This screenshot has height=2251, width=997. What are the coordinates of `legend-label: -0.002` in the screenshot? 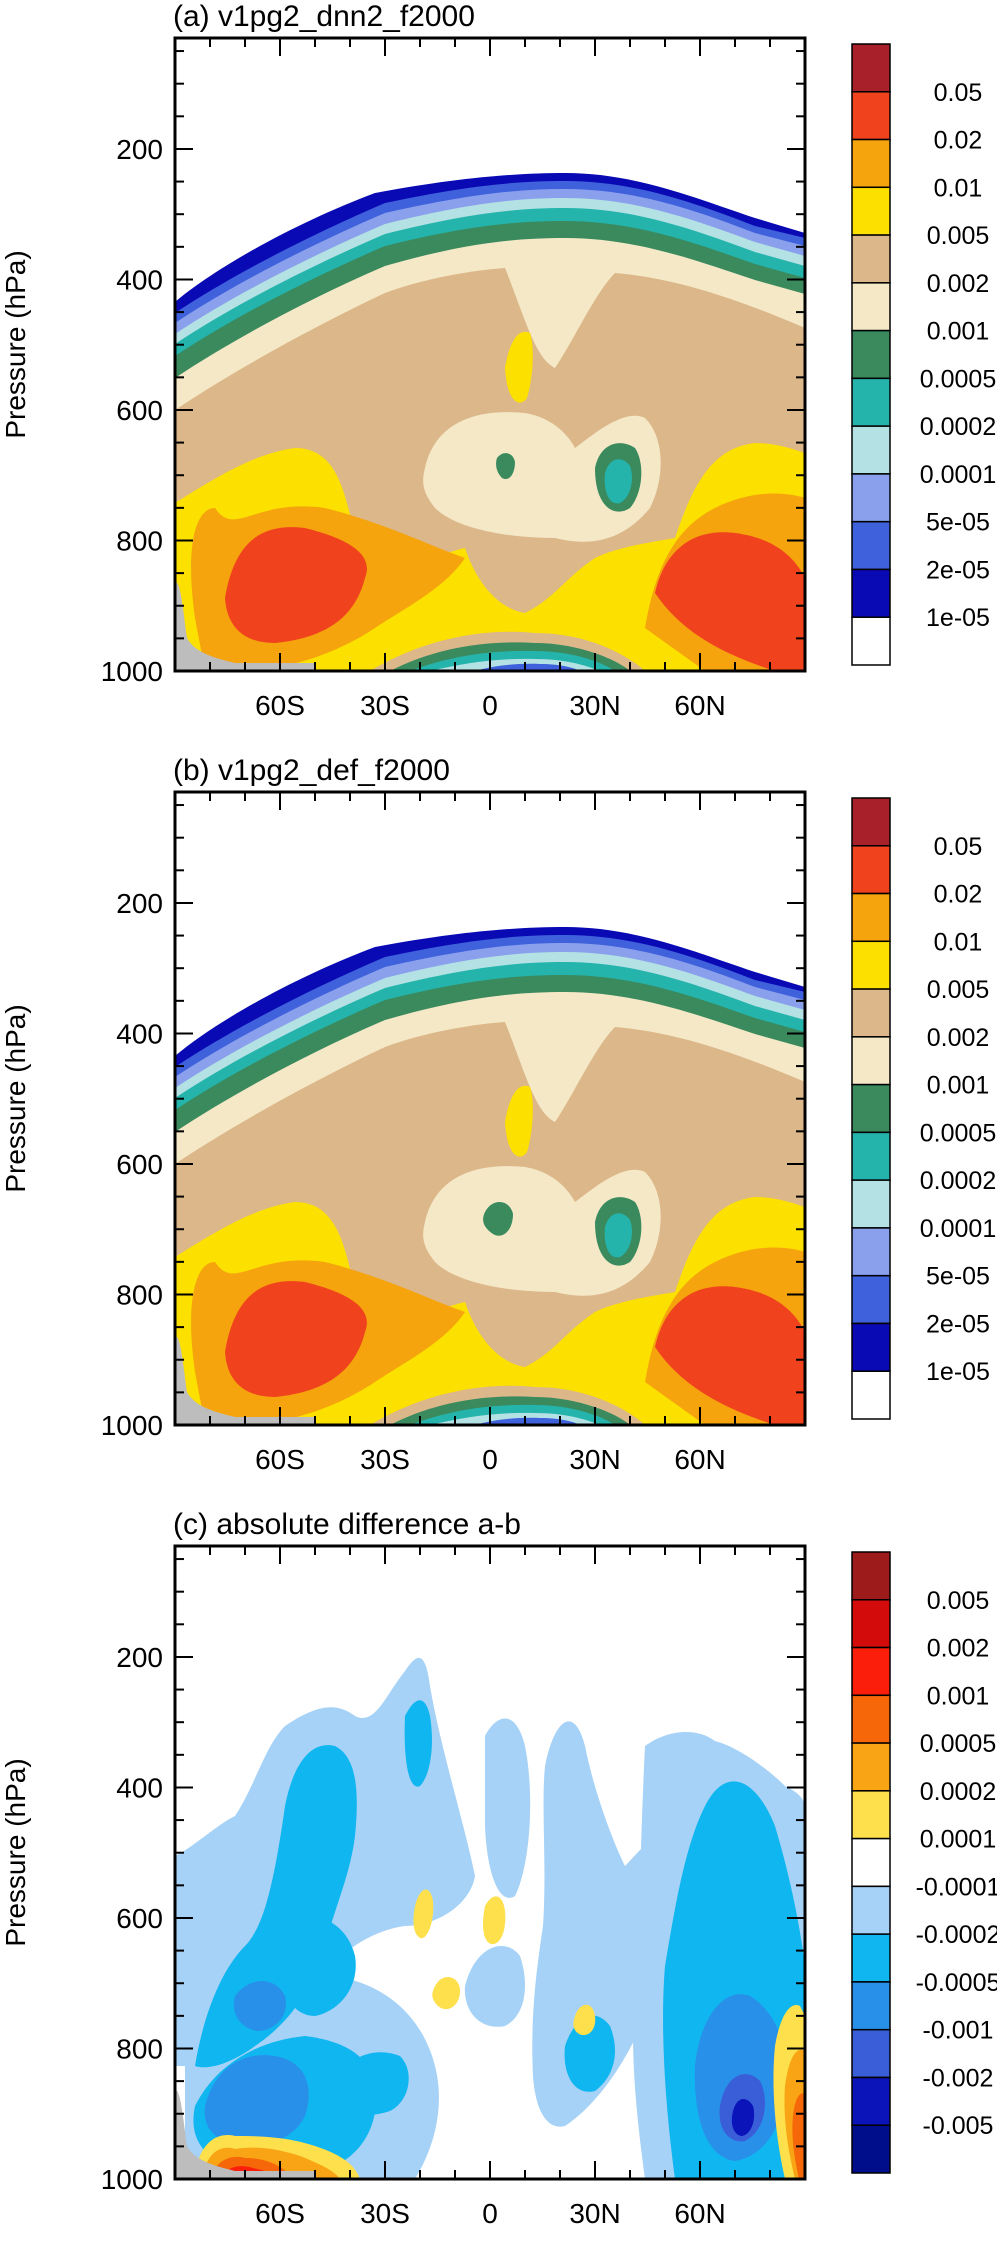 It's located at (958, 2078).